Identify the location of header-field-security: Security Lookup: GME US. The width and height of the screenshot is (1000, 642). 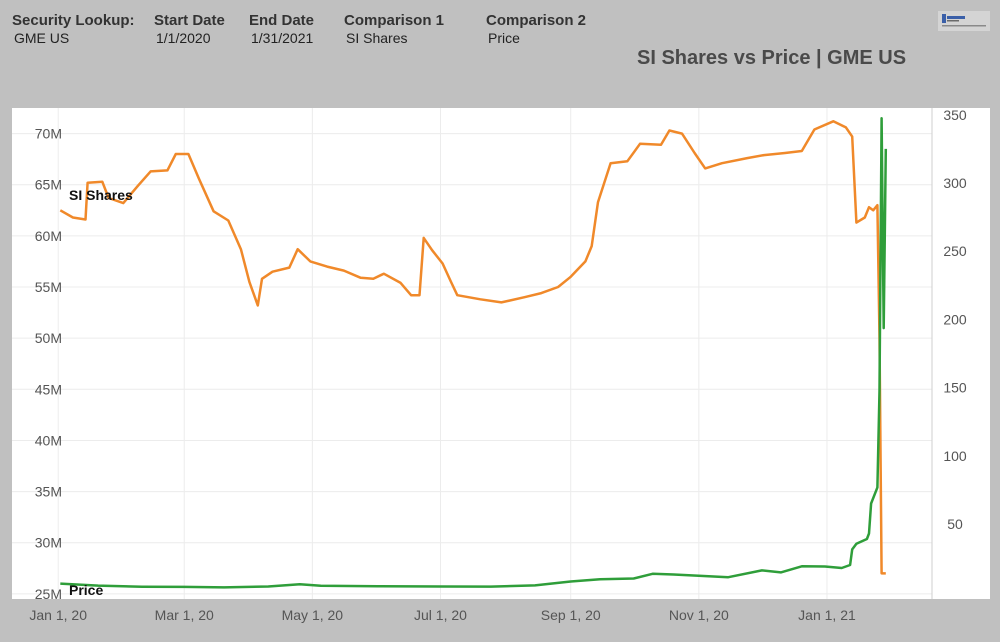
(73, 29).